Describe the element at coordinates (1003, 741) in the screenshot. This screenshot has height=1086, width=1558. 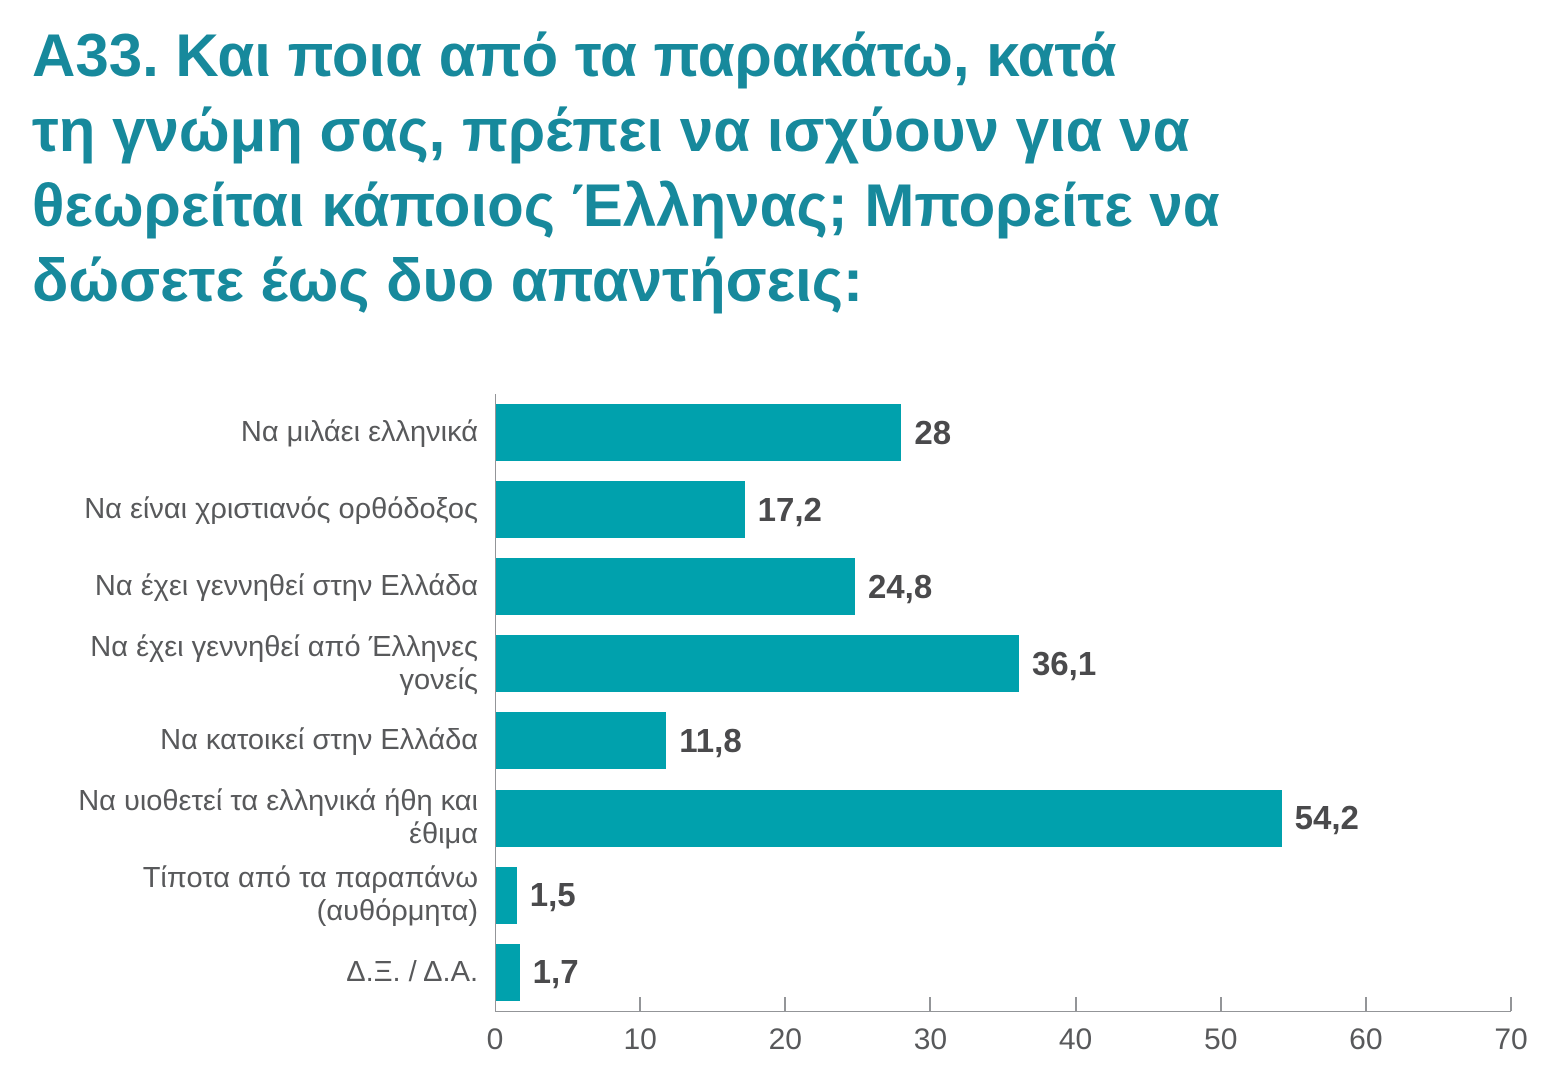
I see `bar-track: 11,8` at that location.